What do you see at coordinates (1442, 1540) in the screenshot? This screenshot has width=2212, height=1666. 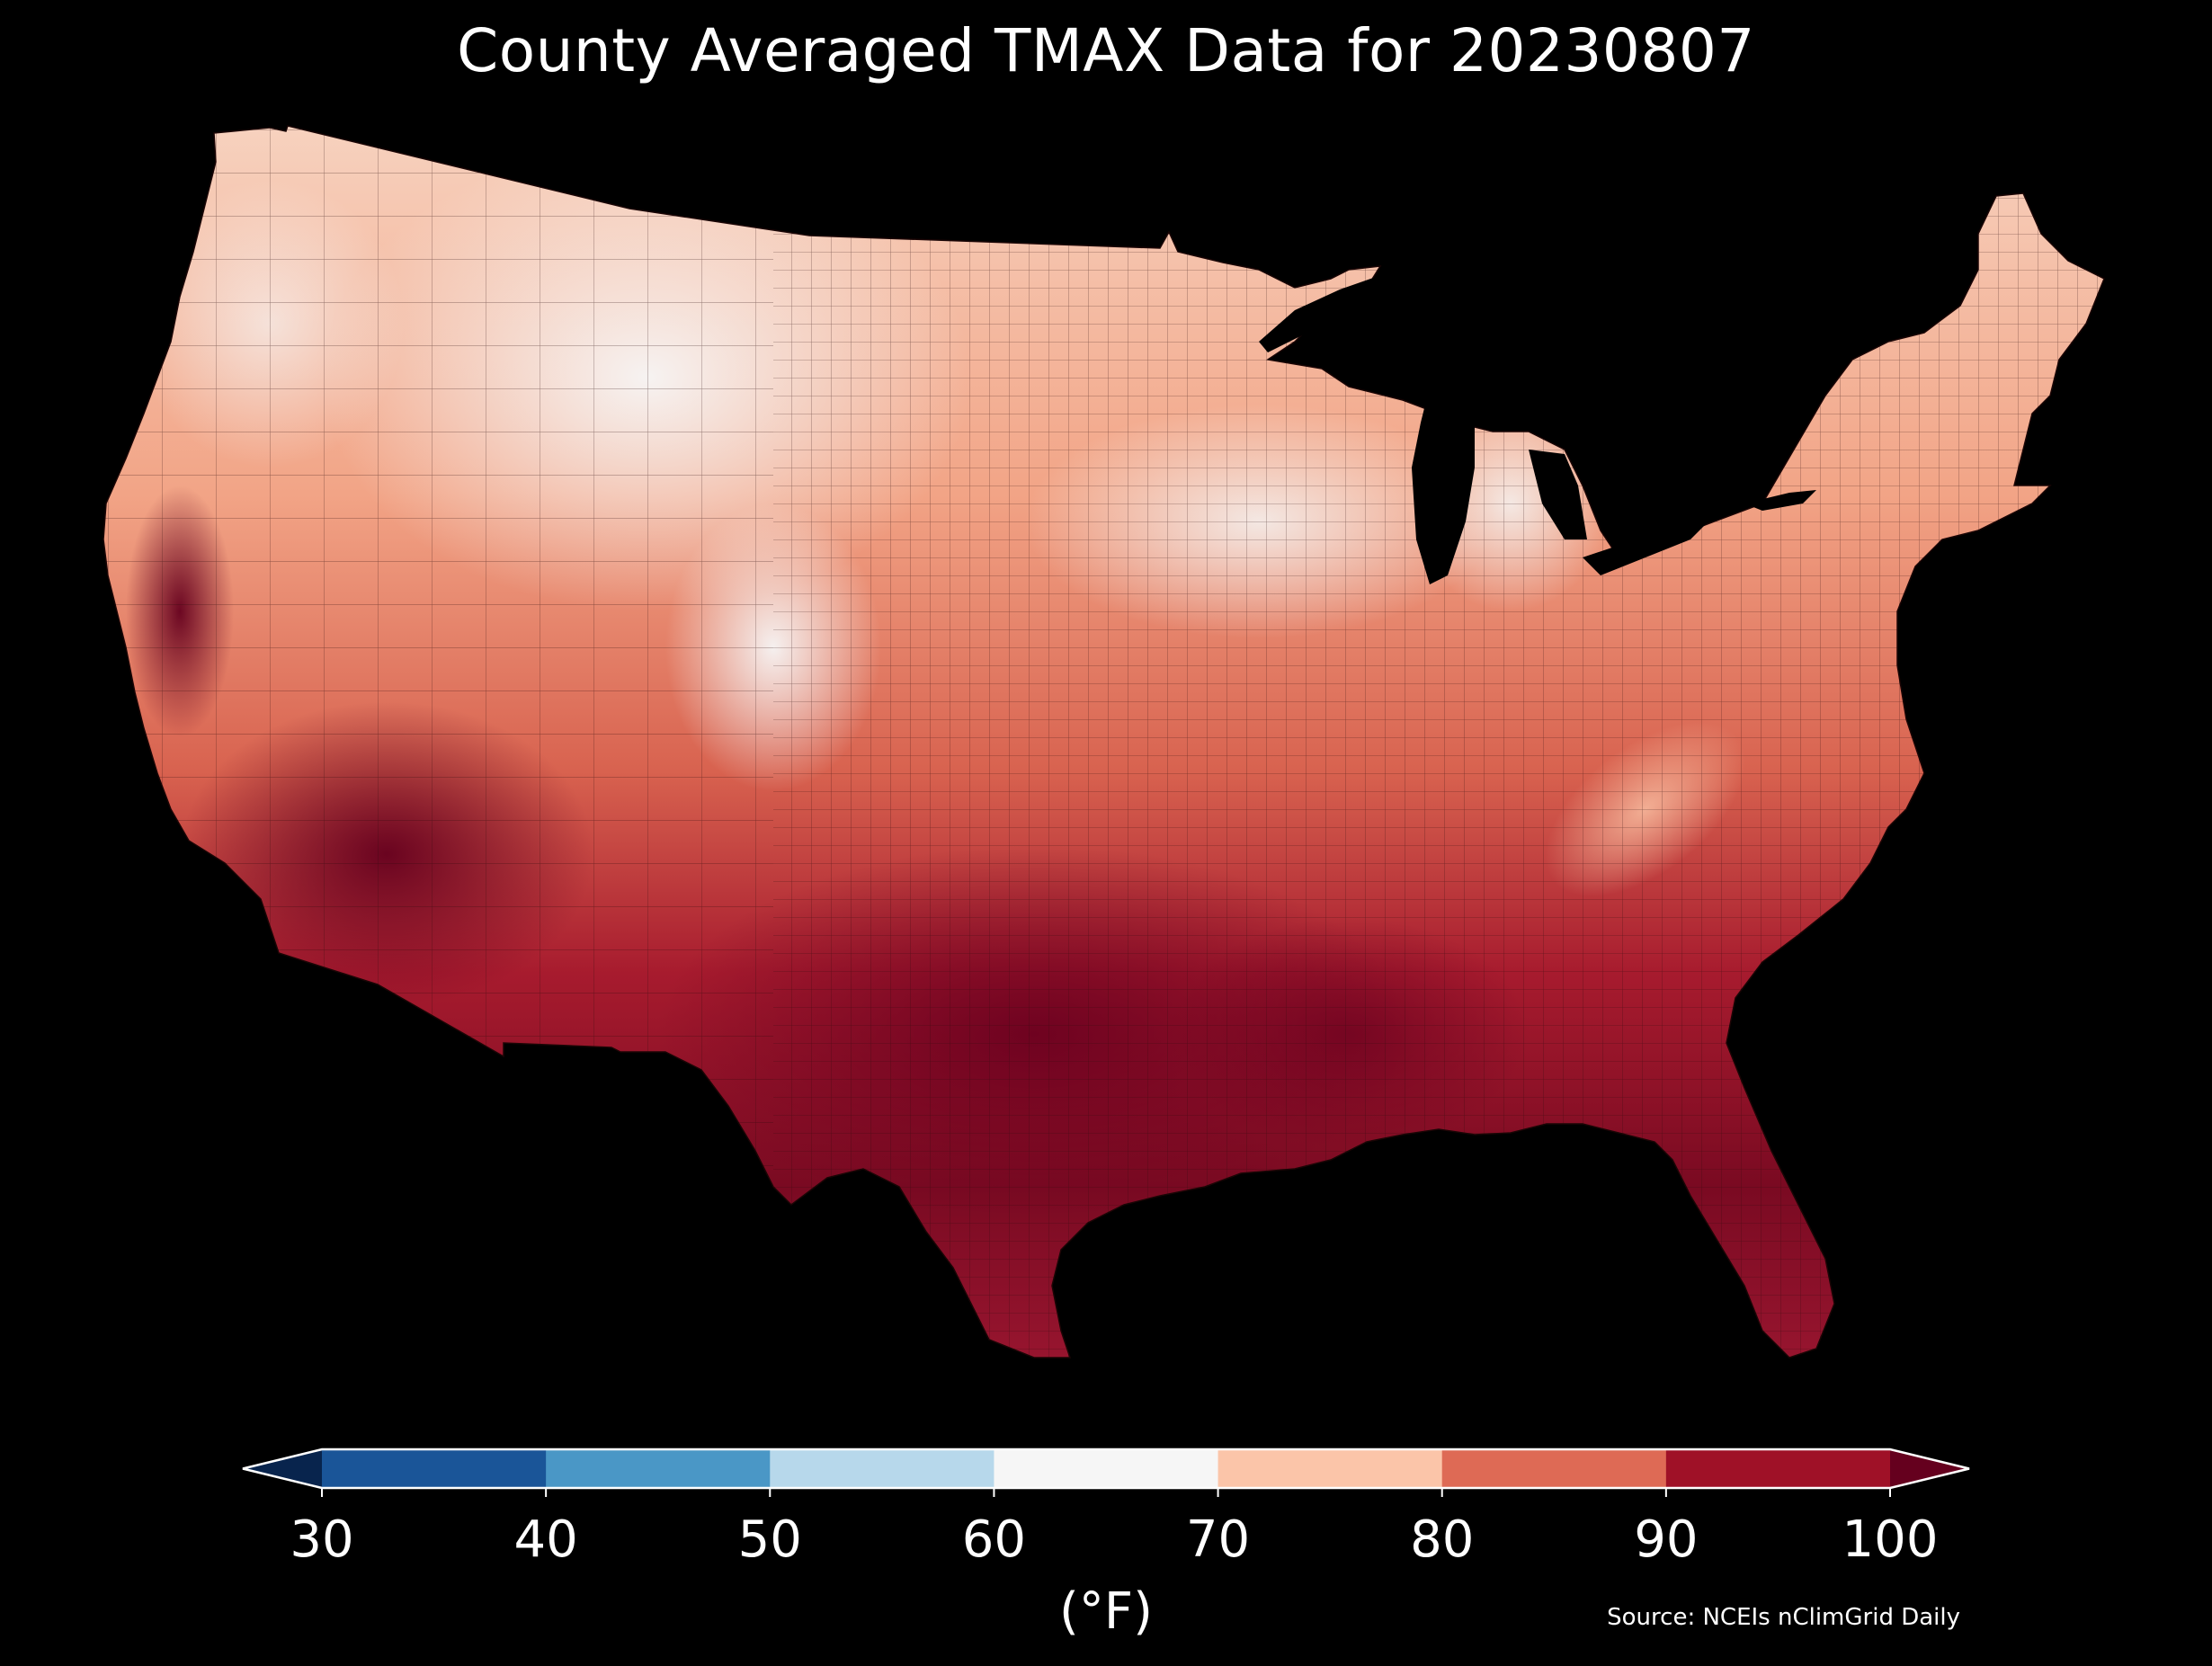 I see `colorbar-tick-label: 80` at bounding box center [1442, 1540].